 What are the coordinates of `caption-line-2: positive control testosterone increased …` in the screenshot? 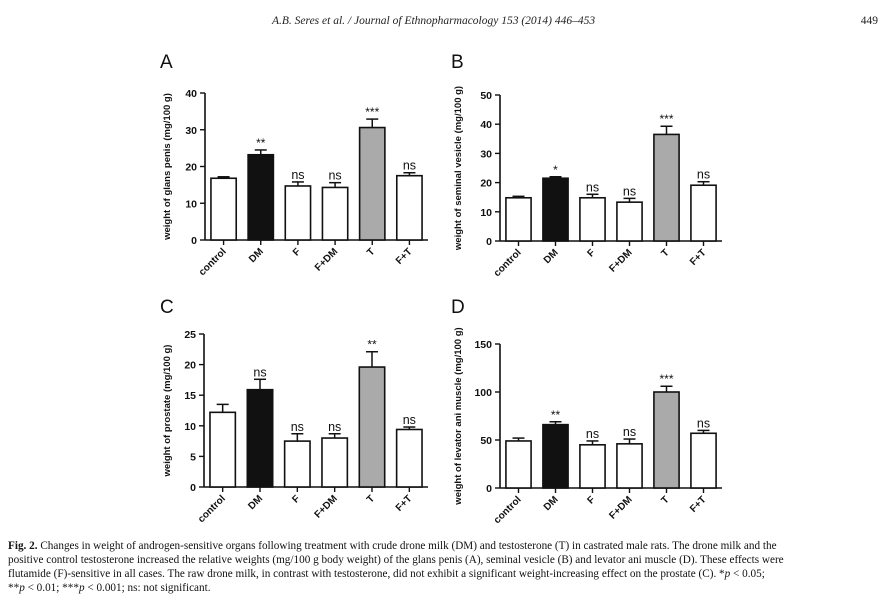 It's located at (446, 560).